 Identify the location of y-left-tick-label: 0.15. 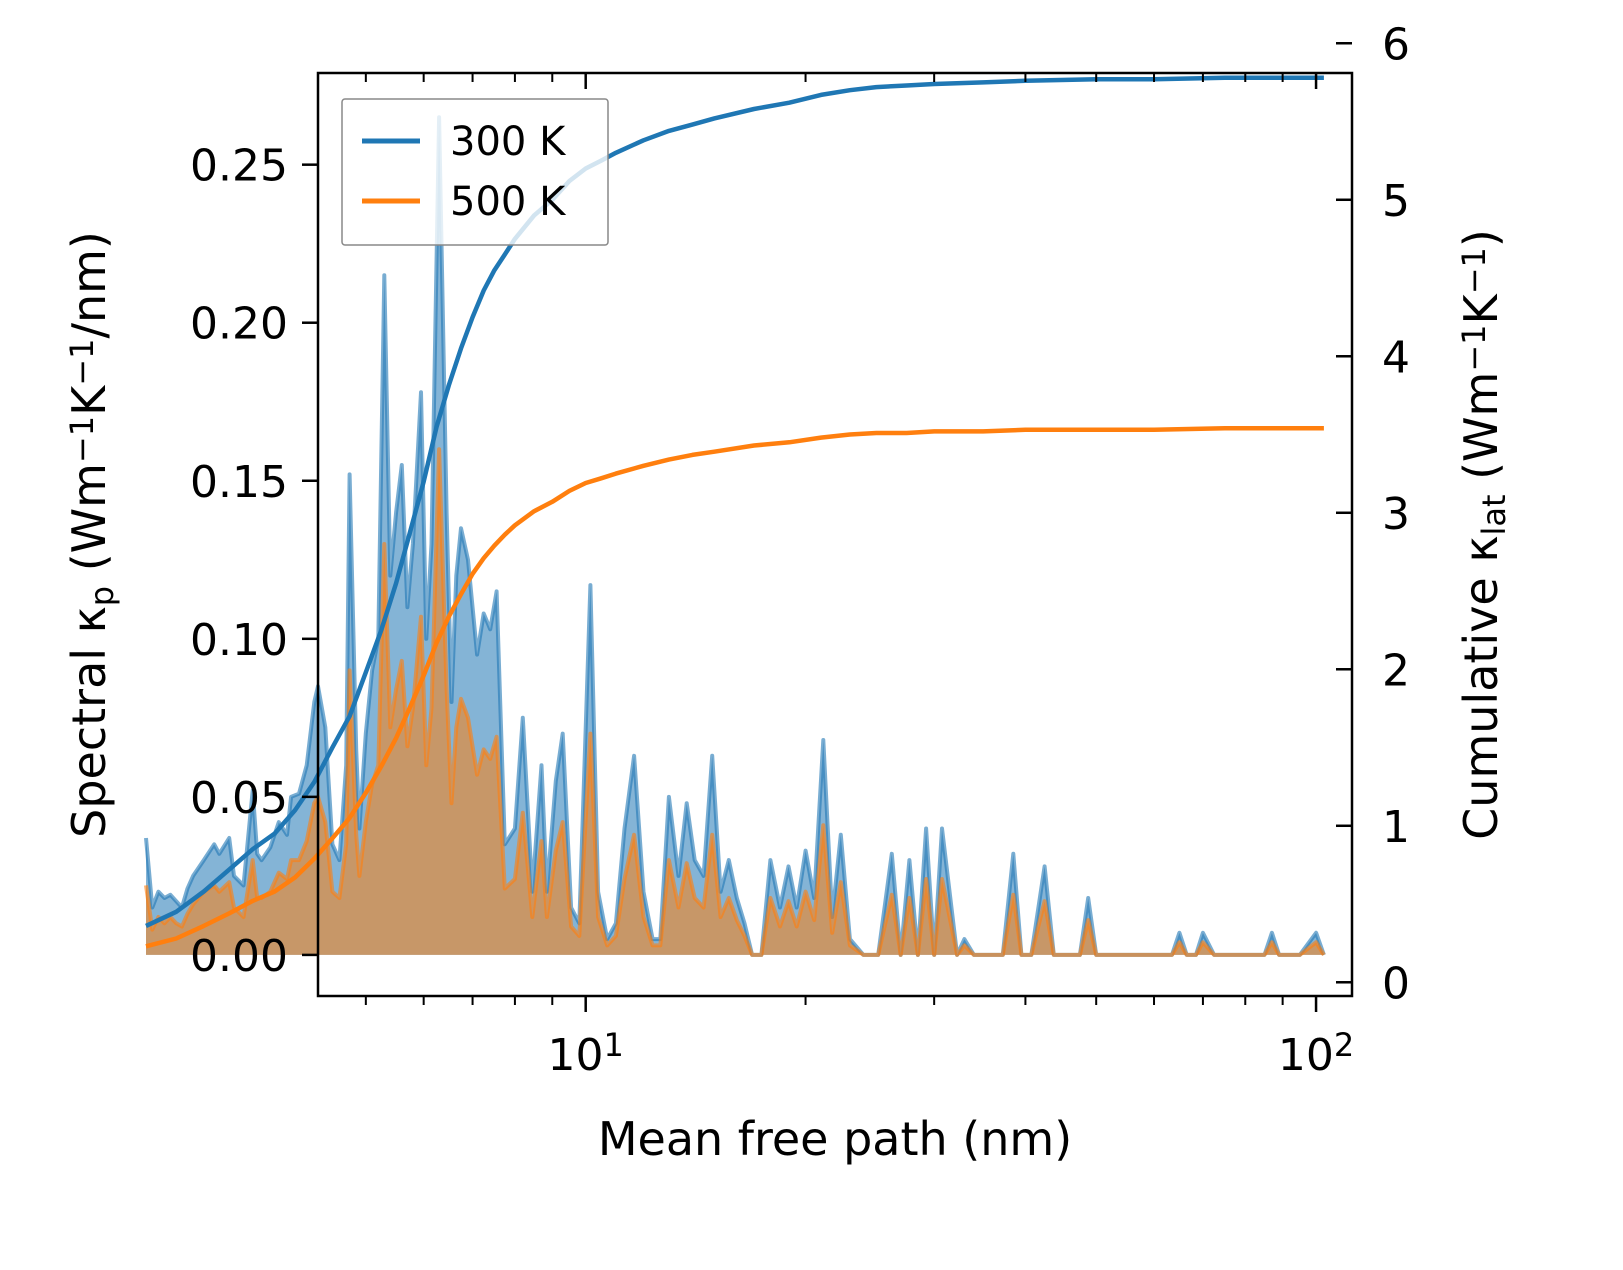
(239, 482).